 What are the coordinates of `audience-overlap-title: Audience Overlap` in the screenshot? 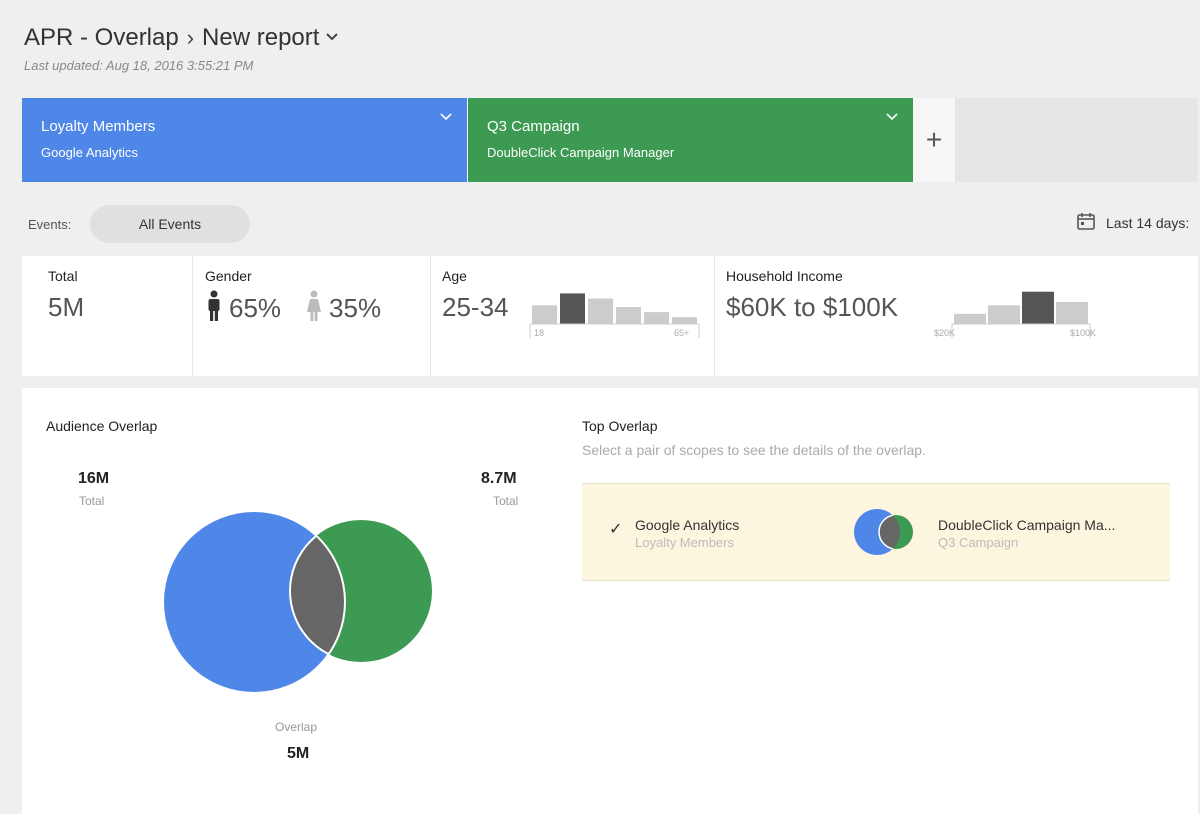 It's located at (102, 426).